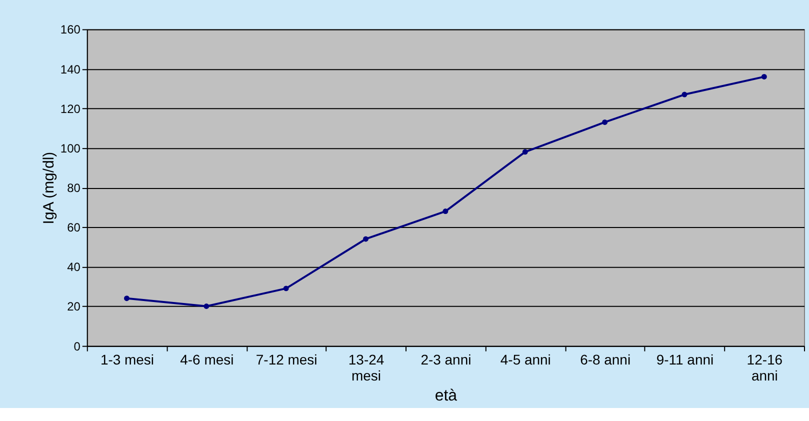 This screenshot has width=809, height=421. I want to click on x-tick-label: 2-3 anni, so click(446, 359).